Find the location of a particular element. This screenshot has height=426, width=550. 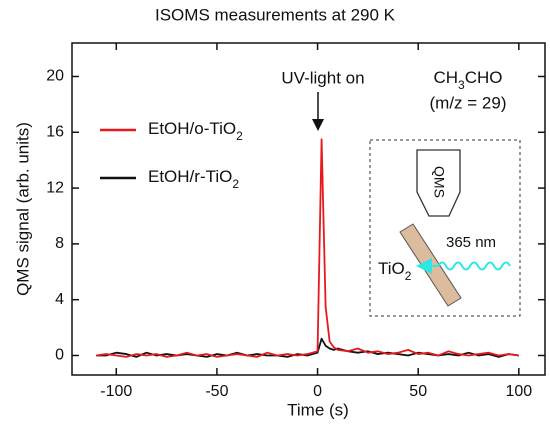

x-tick-label: 100 is located at coordinates (518, 391).